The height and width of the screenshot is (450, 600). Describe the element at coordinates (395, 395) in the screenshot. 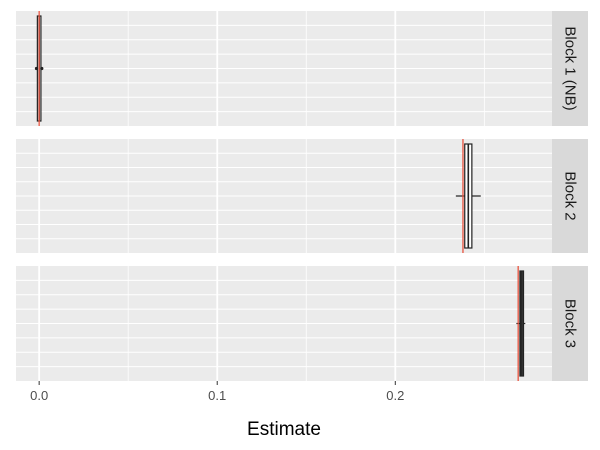

I see `x-tick-label: 0.2` at that location.